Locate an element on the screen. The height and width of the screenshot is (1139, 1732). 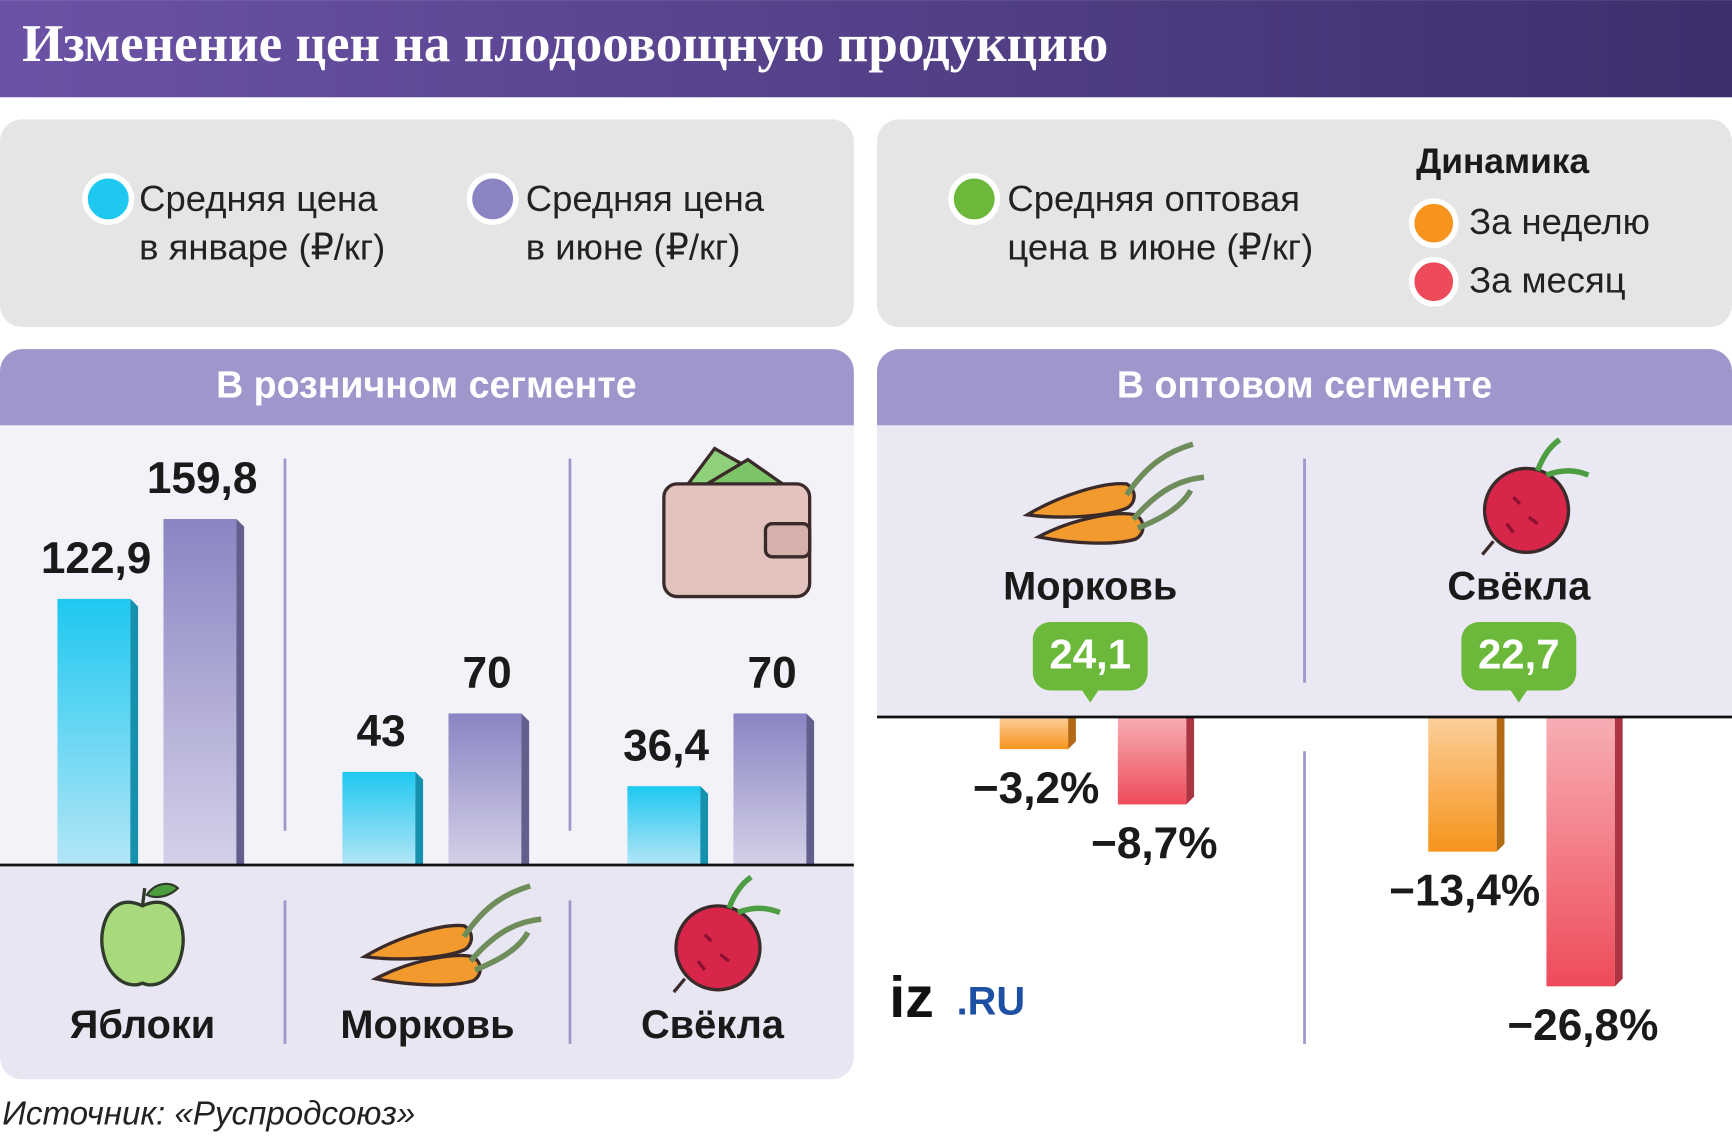
bubble-value: 24,1 is located at coordinates (1090, 653).